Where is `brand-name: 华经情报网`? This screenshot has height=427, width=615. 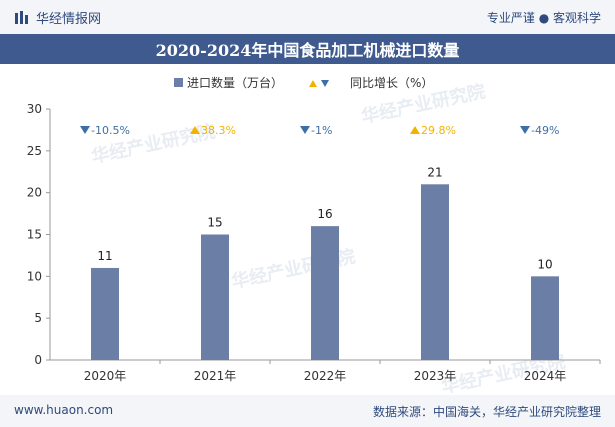 brand-name: 华经情报网 is located at coordinates (69, 19).